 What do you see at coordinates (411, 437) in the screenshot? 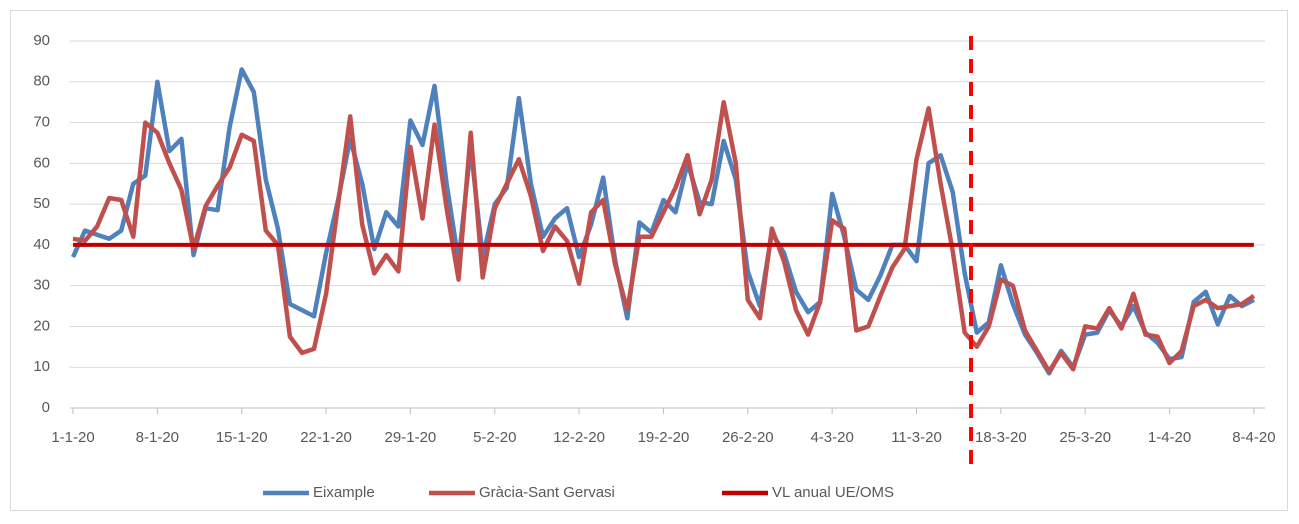
I see `x-tick-label: 29-1-20` at bounding box center [411, 437].